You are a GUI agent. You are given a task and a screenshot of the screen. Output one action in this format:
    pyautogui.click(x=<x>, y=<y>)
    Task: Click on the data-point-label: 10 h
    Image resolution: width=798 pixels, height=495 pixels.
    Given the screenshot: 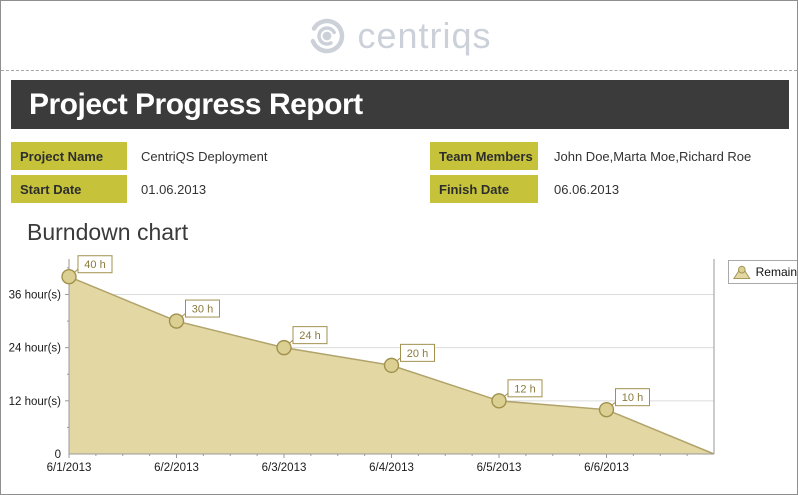 What is the action you would take?
    pyautogui.click(x=632, y=398)
    